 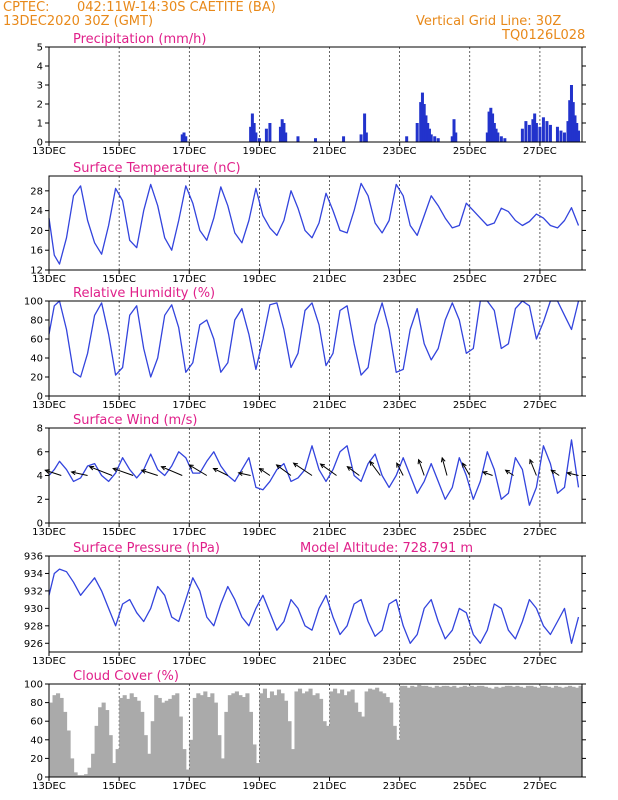 I want to click on cloud-xtick-label-2: 17DEC, so click(x=189, y=786).